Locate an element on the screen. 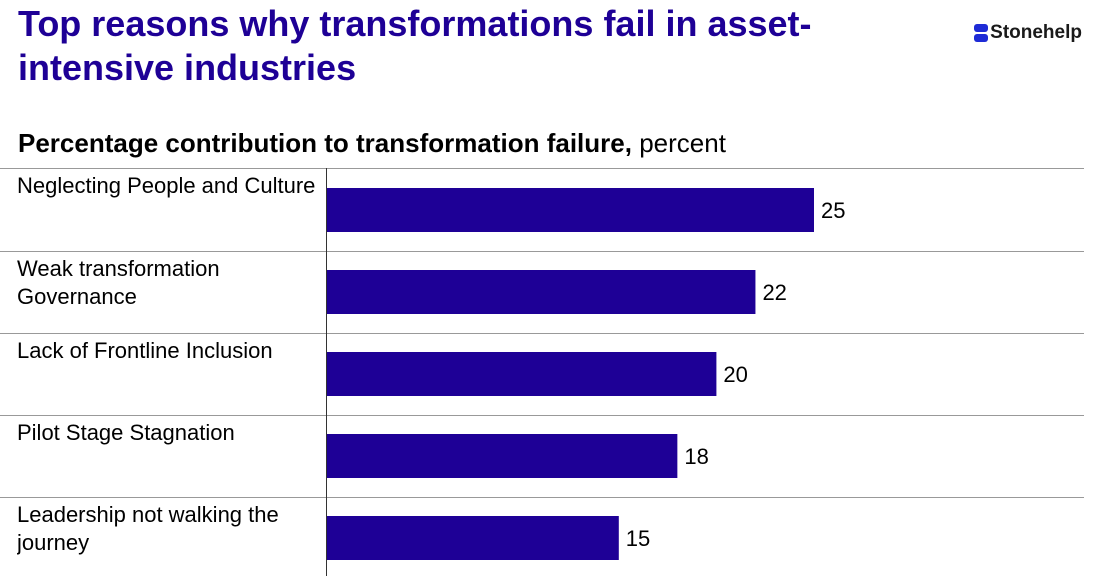 Image resolution: width=1102 pixels, height=576 pixels. category-label: Neglecting People and Culture is located at coordinates (166, 185).